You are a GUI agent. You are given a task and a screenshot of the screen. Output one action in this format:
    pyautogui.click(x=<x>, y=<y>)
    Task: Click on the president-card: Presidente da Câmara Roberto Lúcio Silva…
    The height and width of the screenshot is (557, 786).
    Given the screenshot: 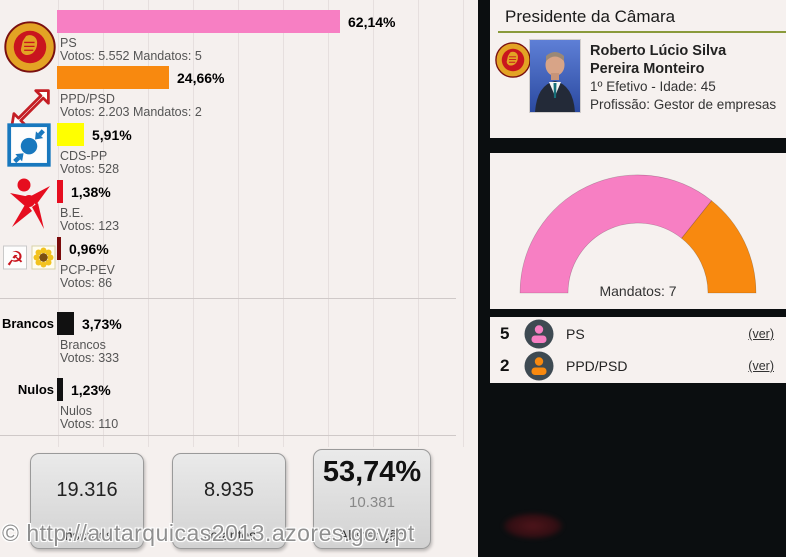 What is the action you would take?
    pyautogui.click(x=638, y=69)
    